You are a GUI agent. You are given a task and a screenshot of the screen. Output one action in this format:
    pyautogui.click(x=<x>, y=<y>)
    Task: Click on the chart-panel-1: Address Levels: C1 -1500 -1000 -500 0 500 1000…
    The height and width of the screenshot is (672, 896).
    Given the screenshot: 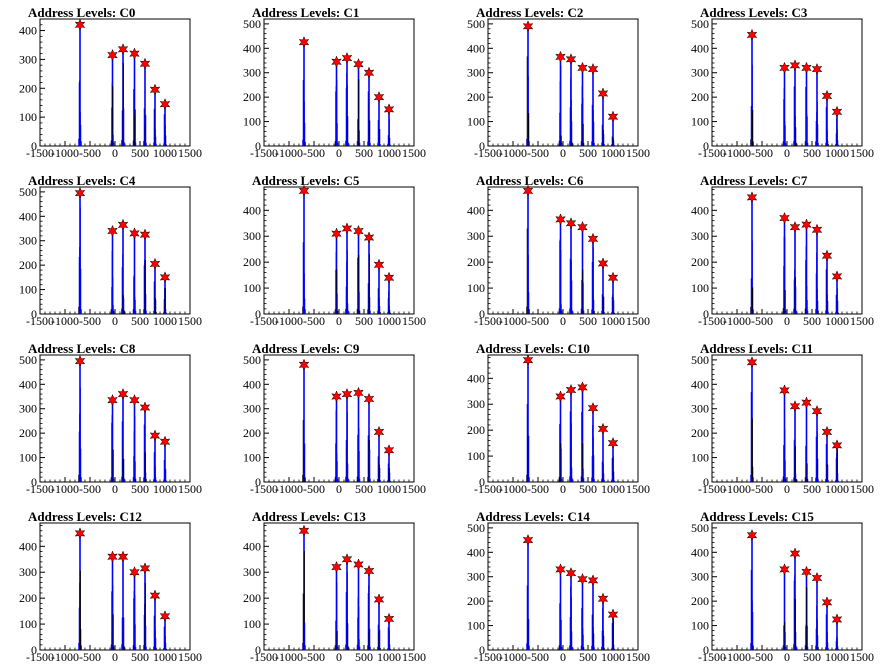 What is the action you would take?
    pyautogui.click(x=336, y=84)
    